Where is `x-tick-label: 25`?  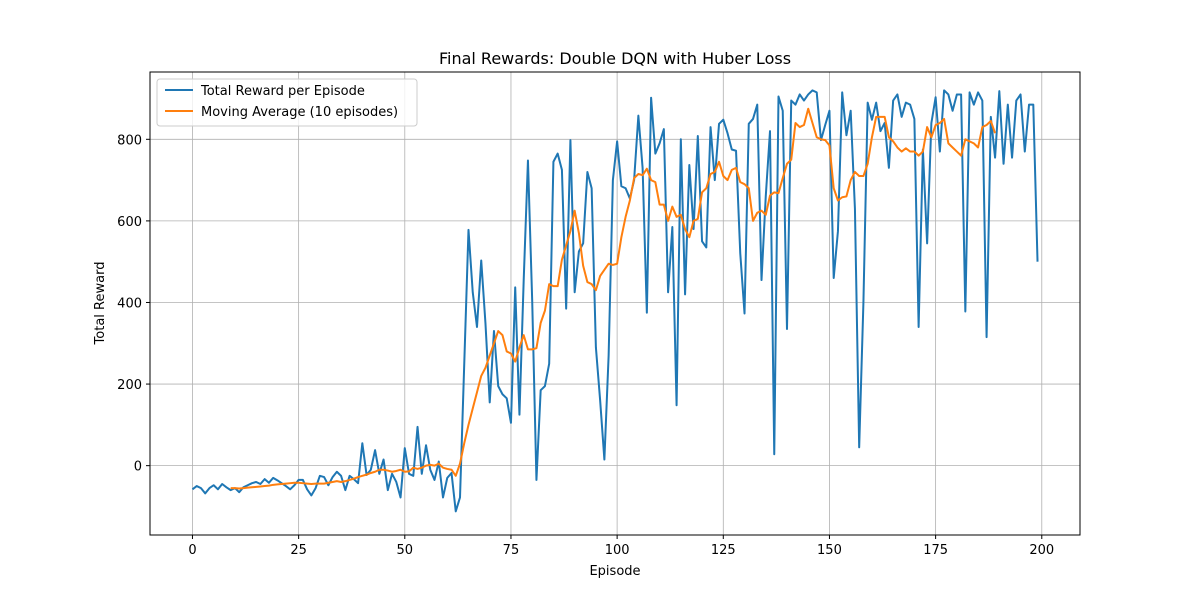
x-tick-label: 25 is located at coordinates (298, 550).